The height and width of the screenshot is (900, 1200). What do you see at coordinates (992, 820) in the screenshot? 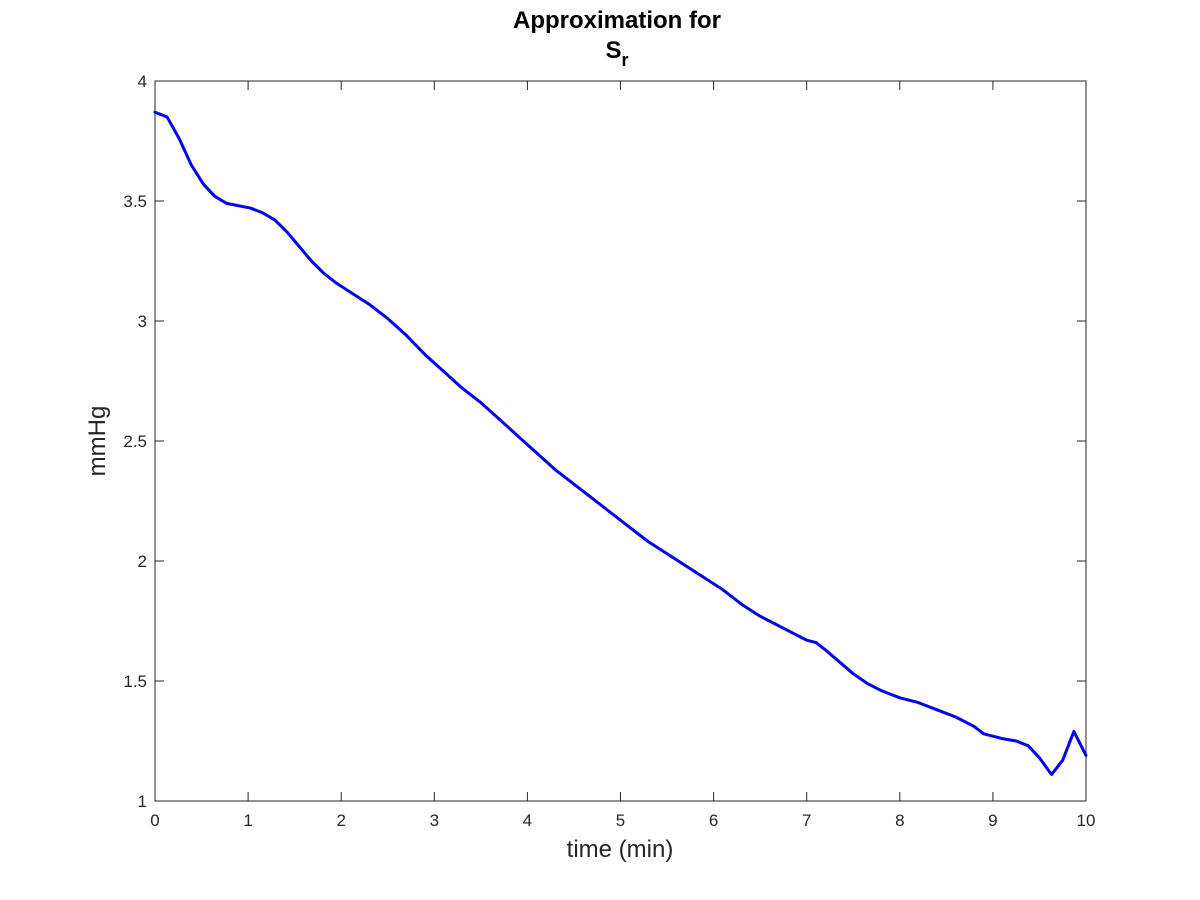
I see `x-tick-label: 9` at bounding box center [992, 820].